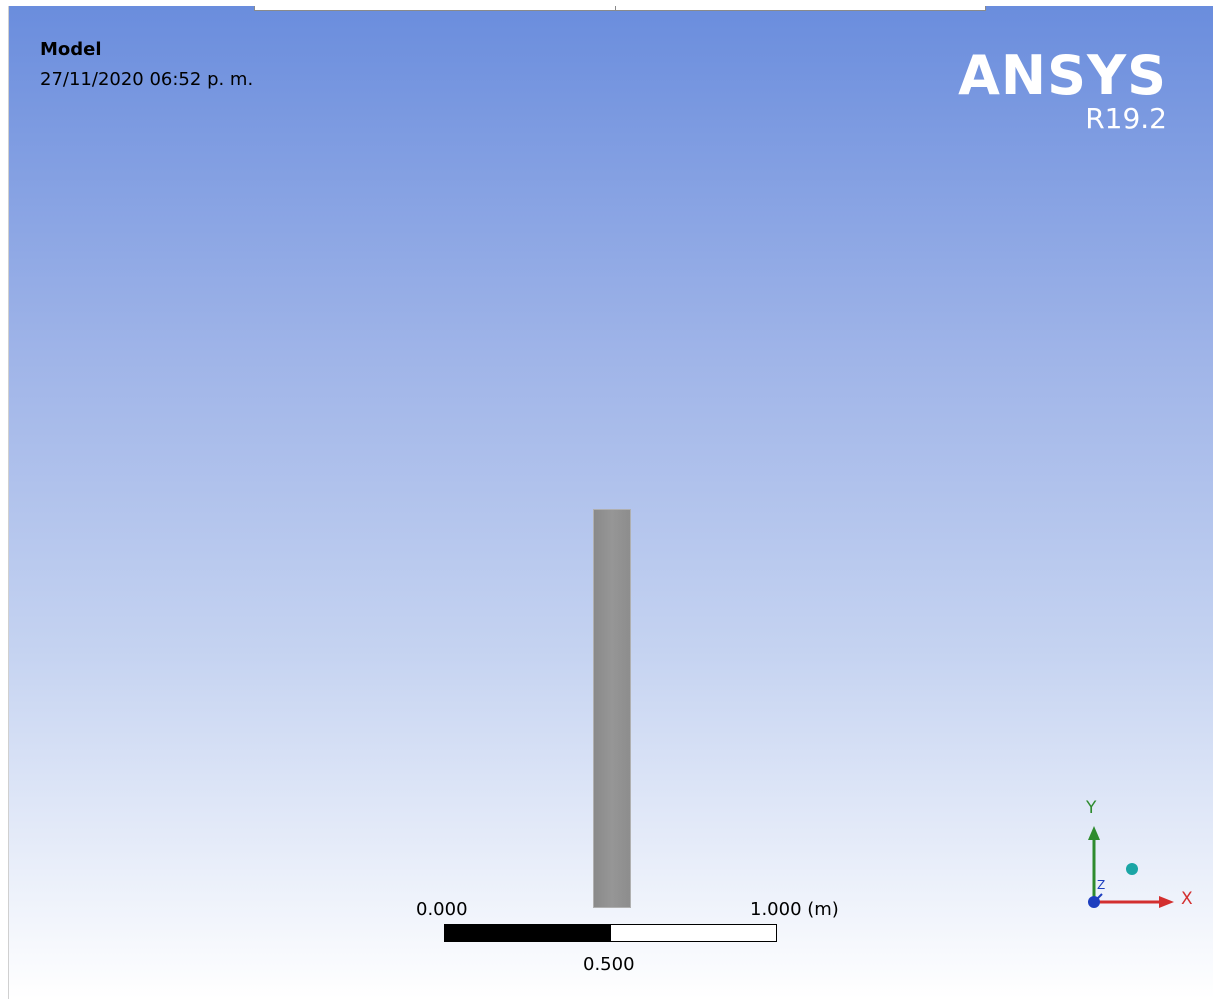 The image size is (1217, 1003). I want to click on y-axis-arrow-icon, so click(1094, 833).